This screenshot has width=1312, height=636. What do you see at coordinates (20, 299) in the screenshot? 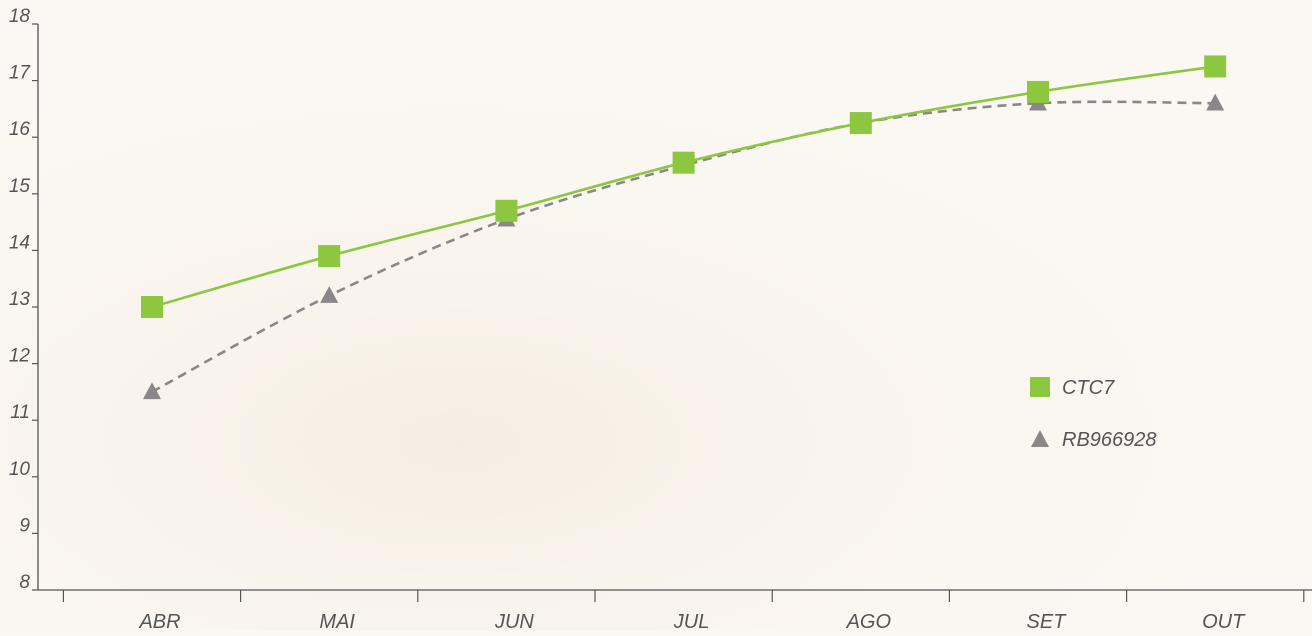
I see `y-tick-label: 13` at bounding box center [20, 299].